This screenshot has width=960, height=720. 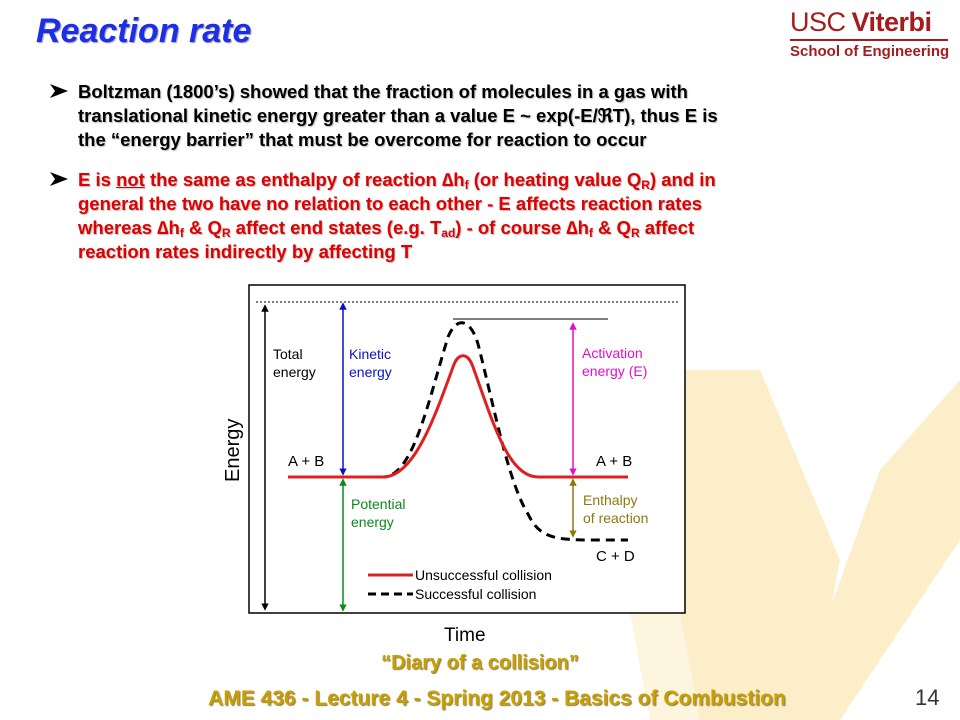 I want to click on legend-unsuccessful-label: Unsuccessful collision, so click(x=483, y=575).